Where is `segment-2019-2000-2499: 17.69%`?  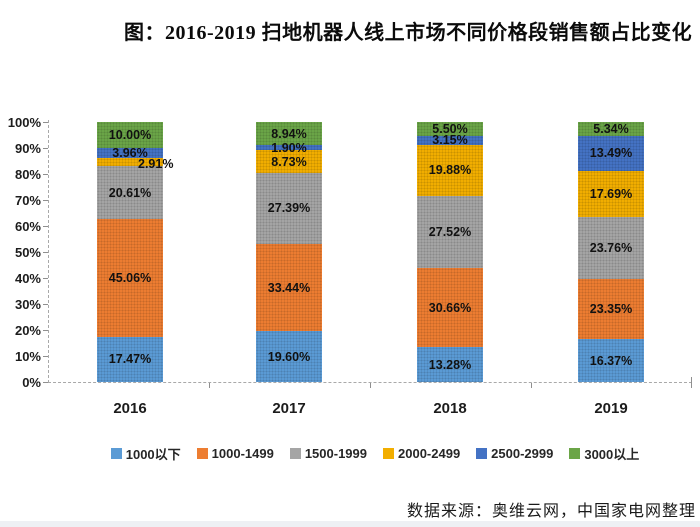 segment-2019-2000-2499: 17.69% is located at coordinates (611, 193).